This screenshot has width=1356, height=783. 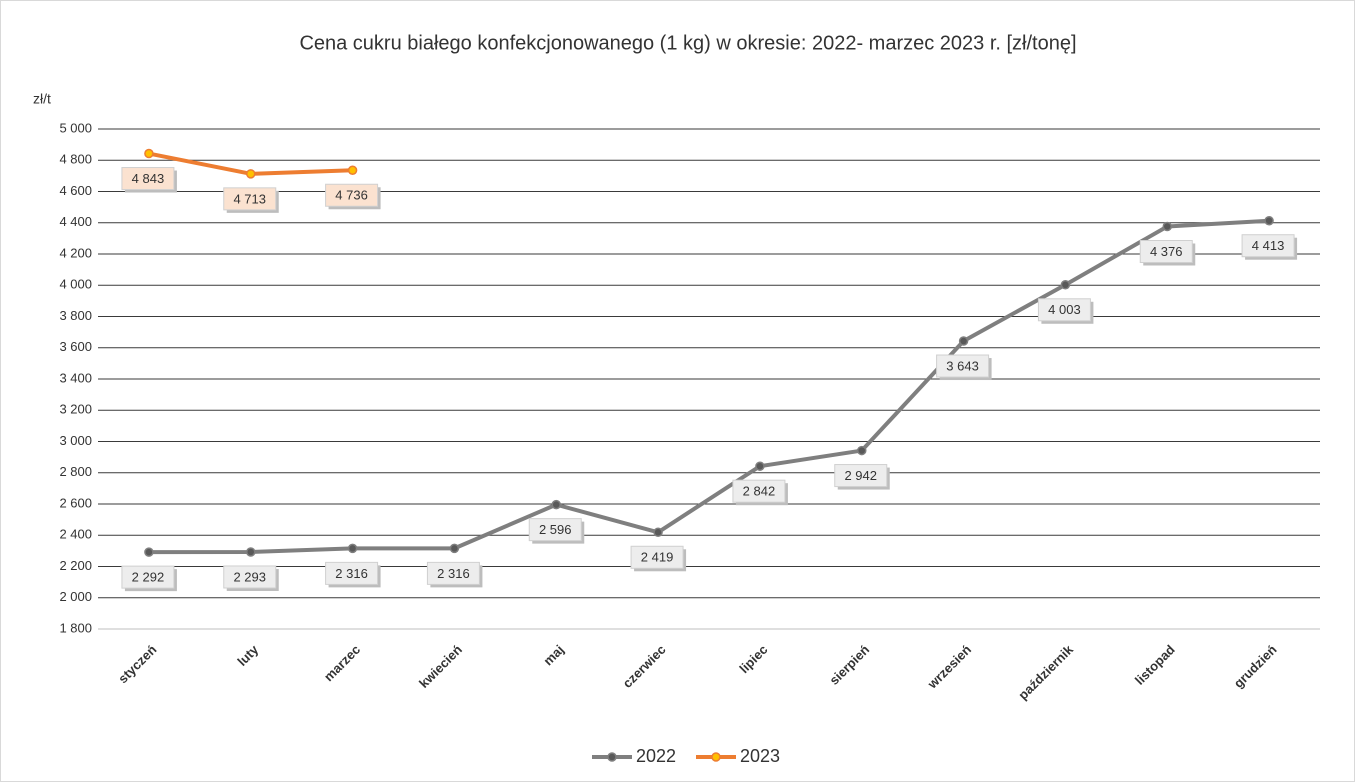 I want to click on data-label: 4 413, so click(x=1268, y=245).